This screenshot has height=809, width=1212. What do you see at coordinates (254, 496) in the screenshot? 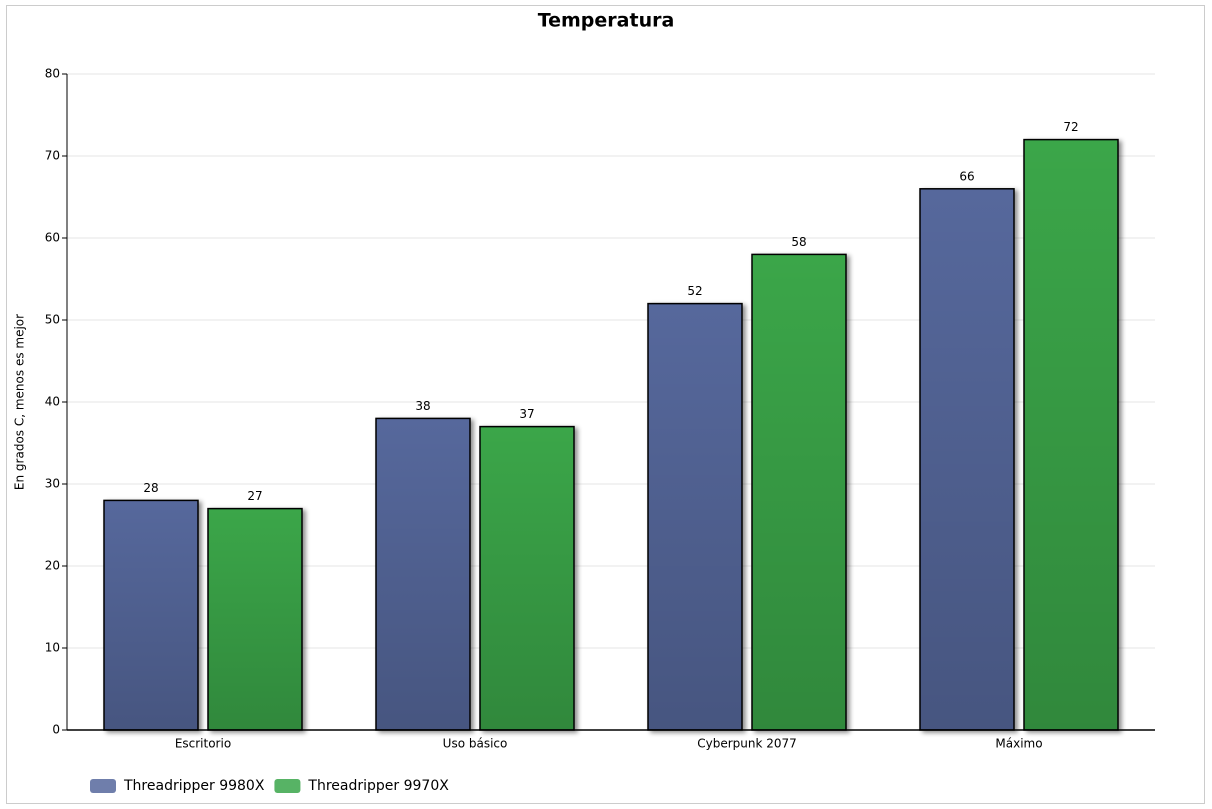
I see `value-label: 27` at bounding box center [254, 496].